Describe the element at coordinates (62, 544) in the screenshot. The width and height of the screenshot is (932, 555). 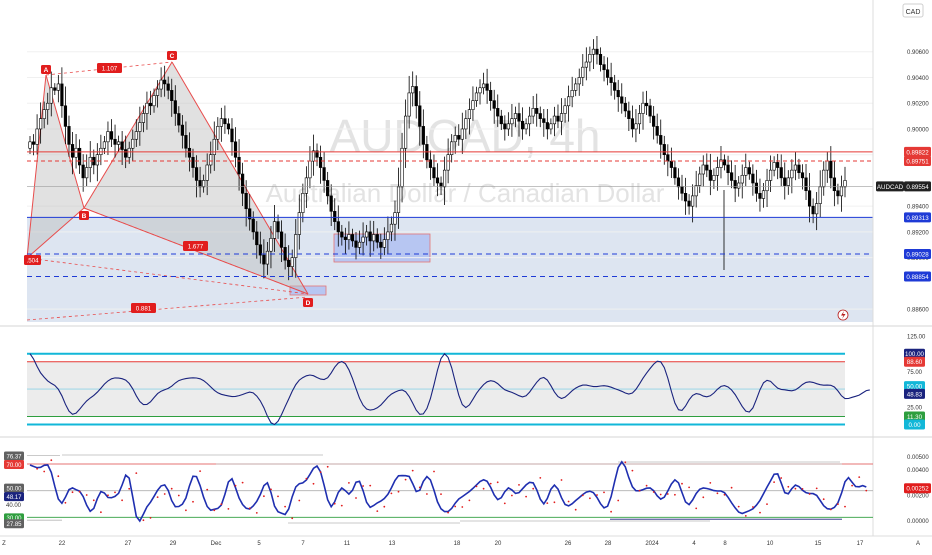
I see `time-tick-label: 22` at that location.